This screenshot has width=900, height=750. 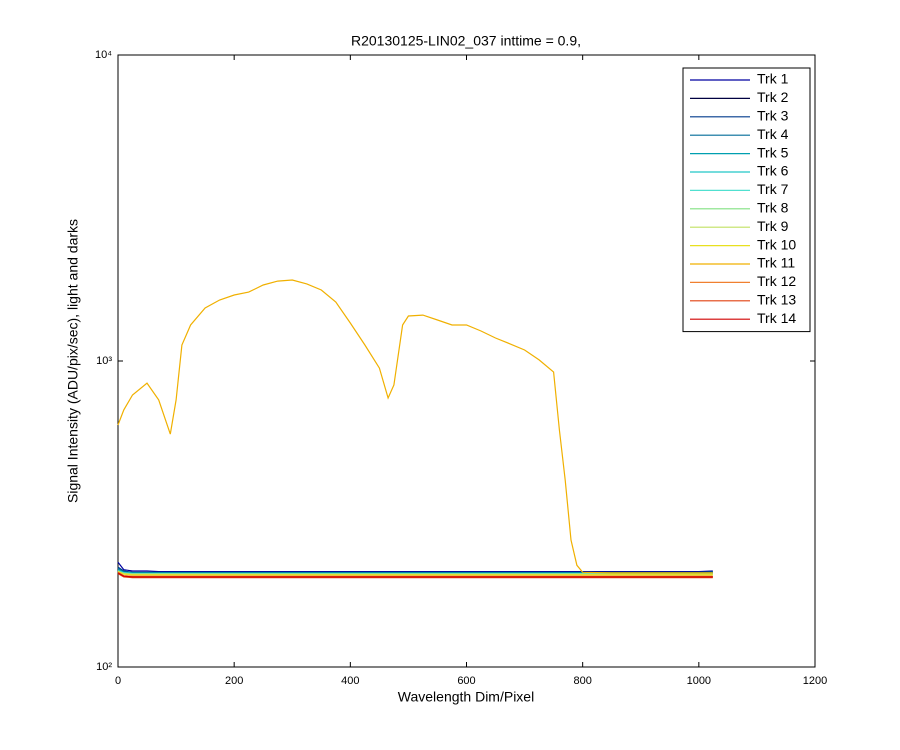 What do you see at coordinates (350, 681) in the screenshot?
I see `x-tick-label: 400` at bounding box center [350, 681].